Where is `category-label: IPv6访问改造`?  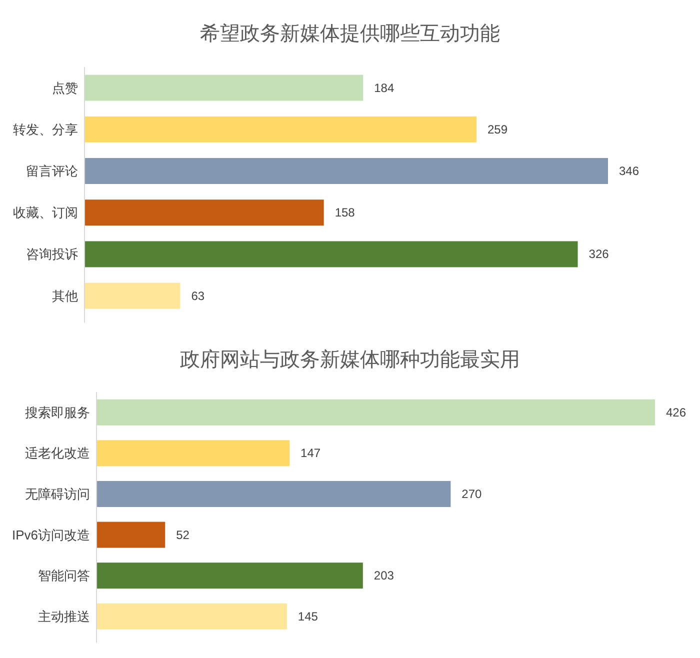
category-label: IPv6访问改造 is located at coordinates (51, 534).